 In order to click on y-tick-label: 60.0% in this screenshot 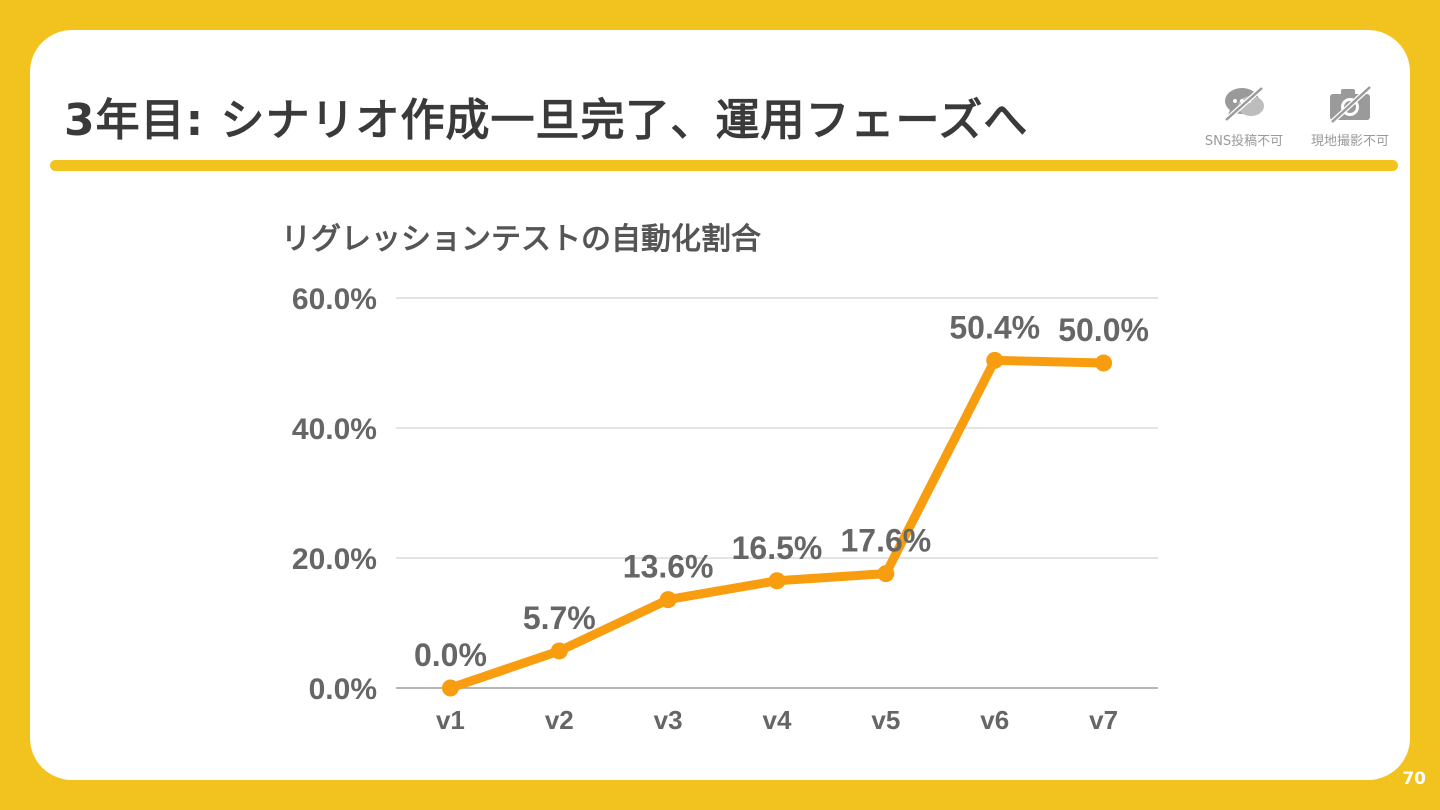, I will do `click(334, 299)`.